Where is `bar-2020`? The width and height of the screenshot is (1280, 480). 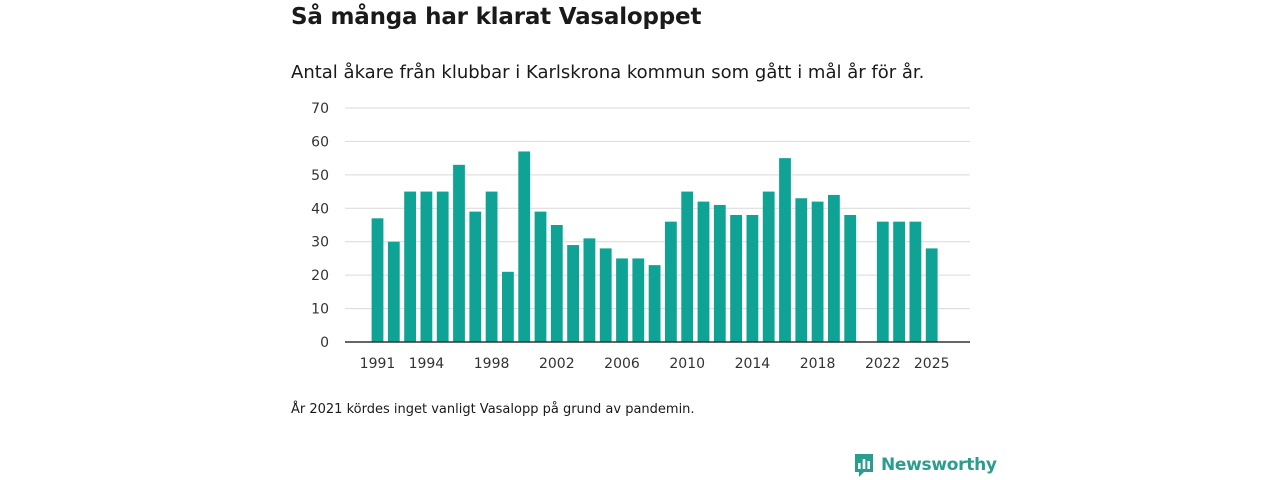
bar-2020 is located at coordinates (850, 278).